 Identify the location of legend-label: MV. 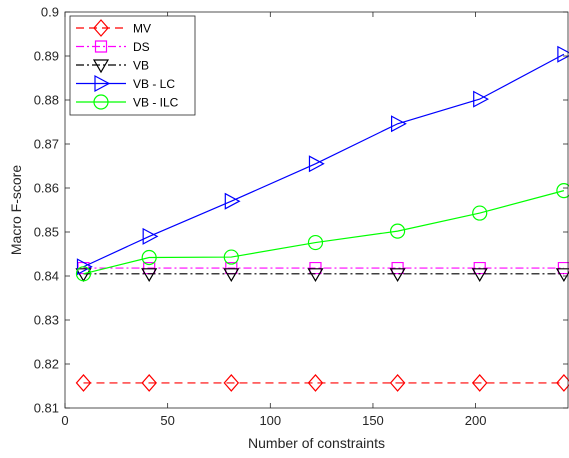
(142, 28).